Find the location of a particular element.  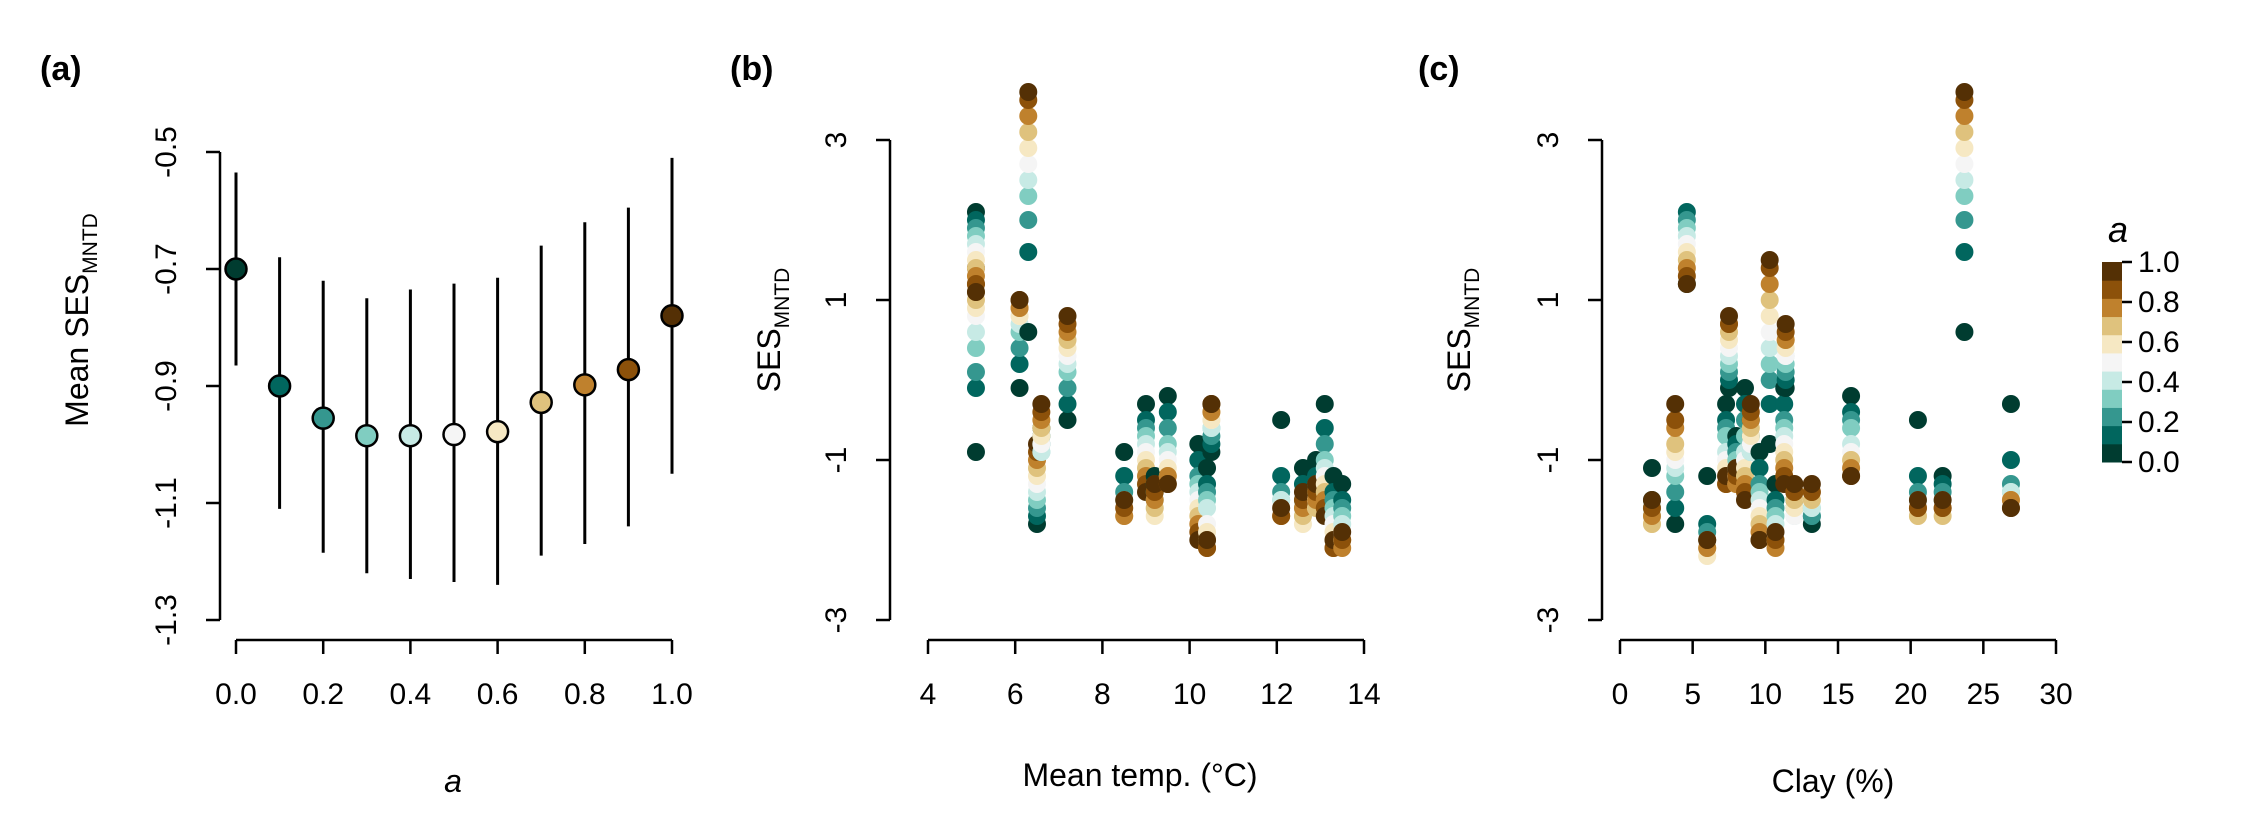

panel-c-x-tick-label: 5 is located at coordinates (1692, 694).